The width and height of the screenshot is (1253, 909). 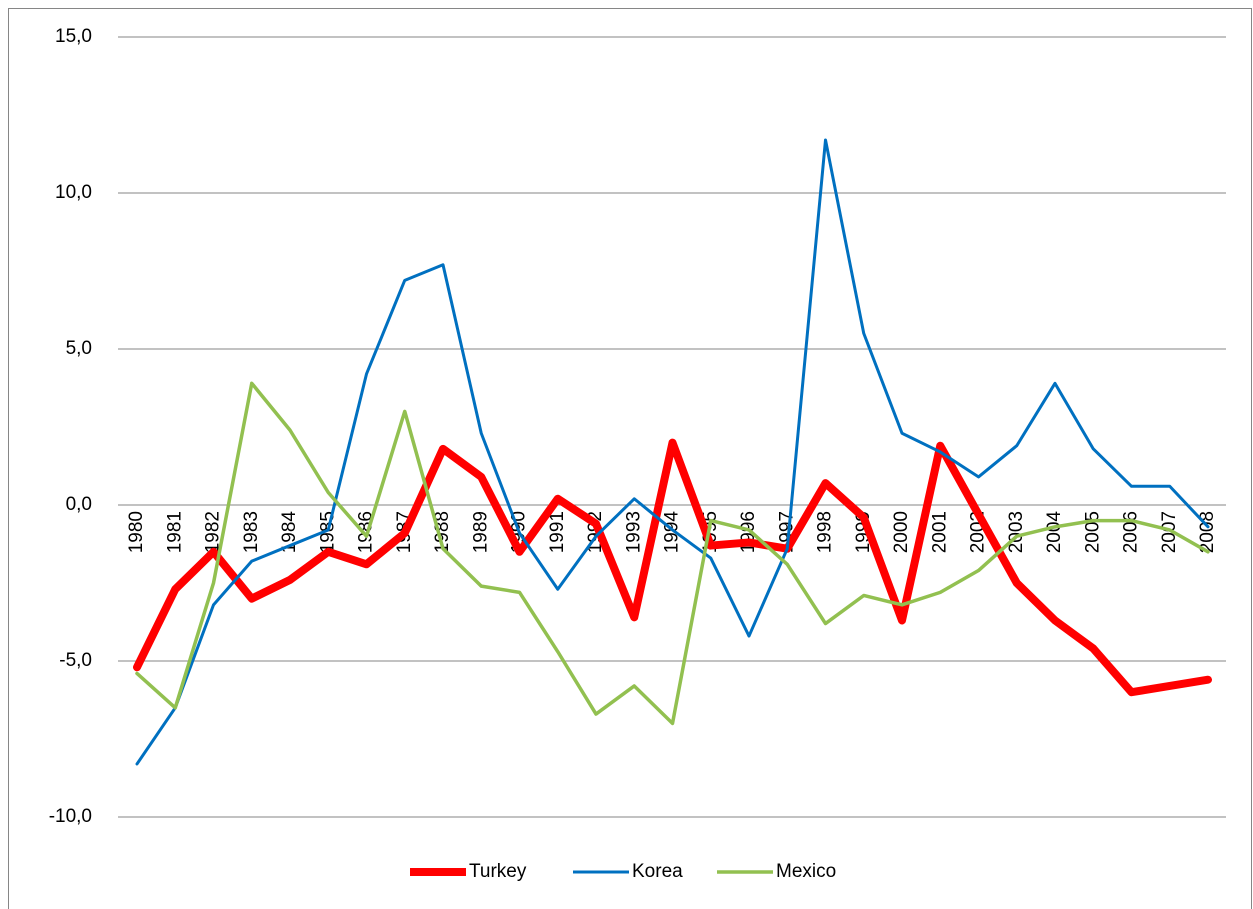 I want to click on x-tick-label: 2000, so click(x=901, y=532).